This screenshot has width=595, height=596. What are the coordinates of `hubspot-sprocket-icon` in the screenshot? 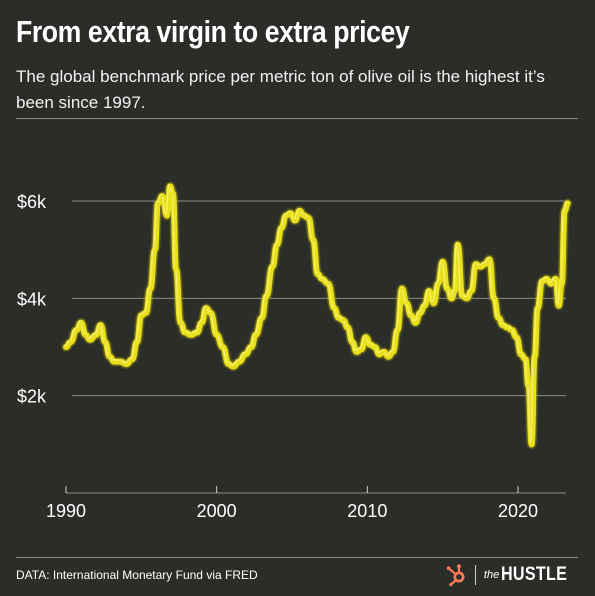 It's located at (455, 575).